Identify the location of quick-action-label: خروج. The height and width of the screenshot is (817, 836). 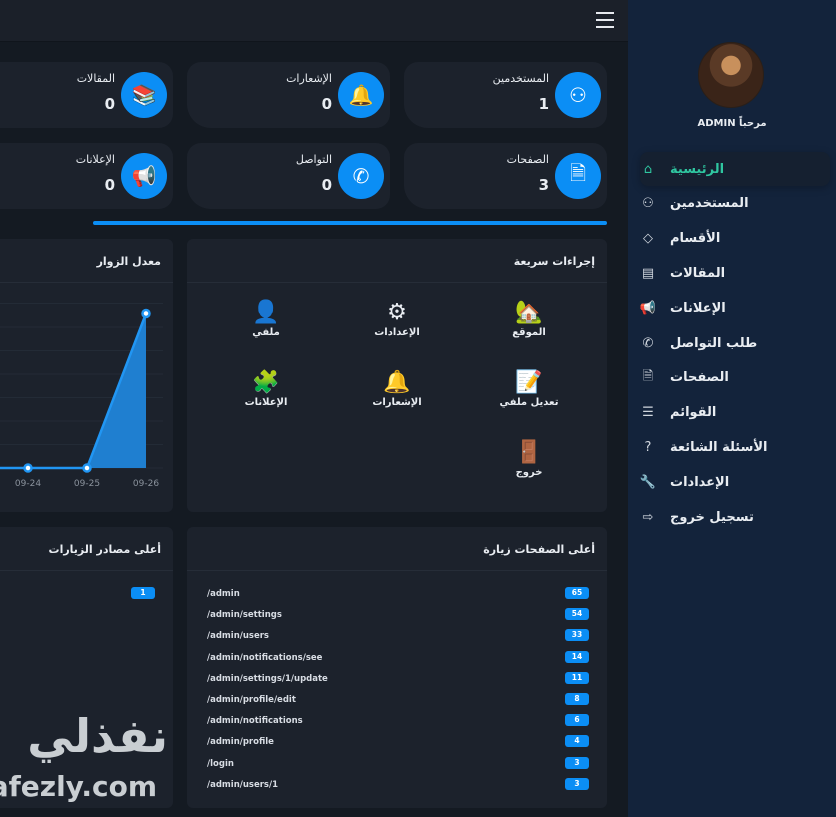
(529, 472).